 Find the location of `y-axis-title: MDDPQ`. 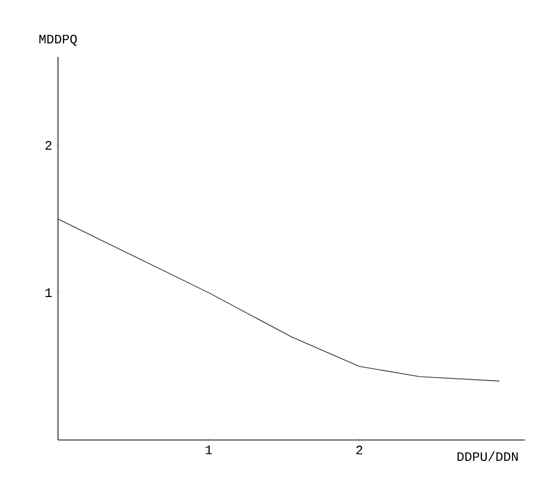

y-axis-title: MDDPQ is located at coordinates (58, 40).